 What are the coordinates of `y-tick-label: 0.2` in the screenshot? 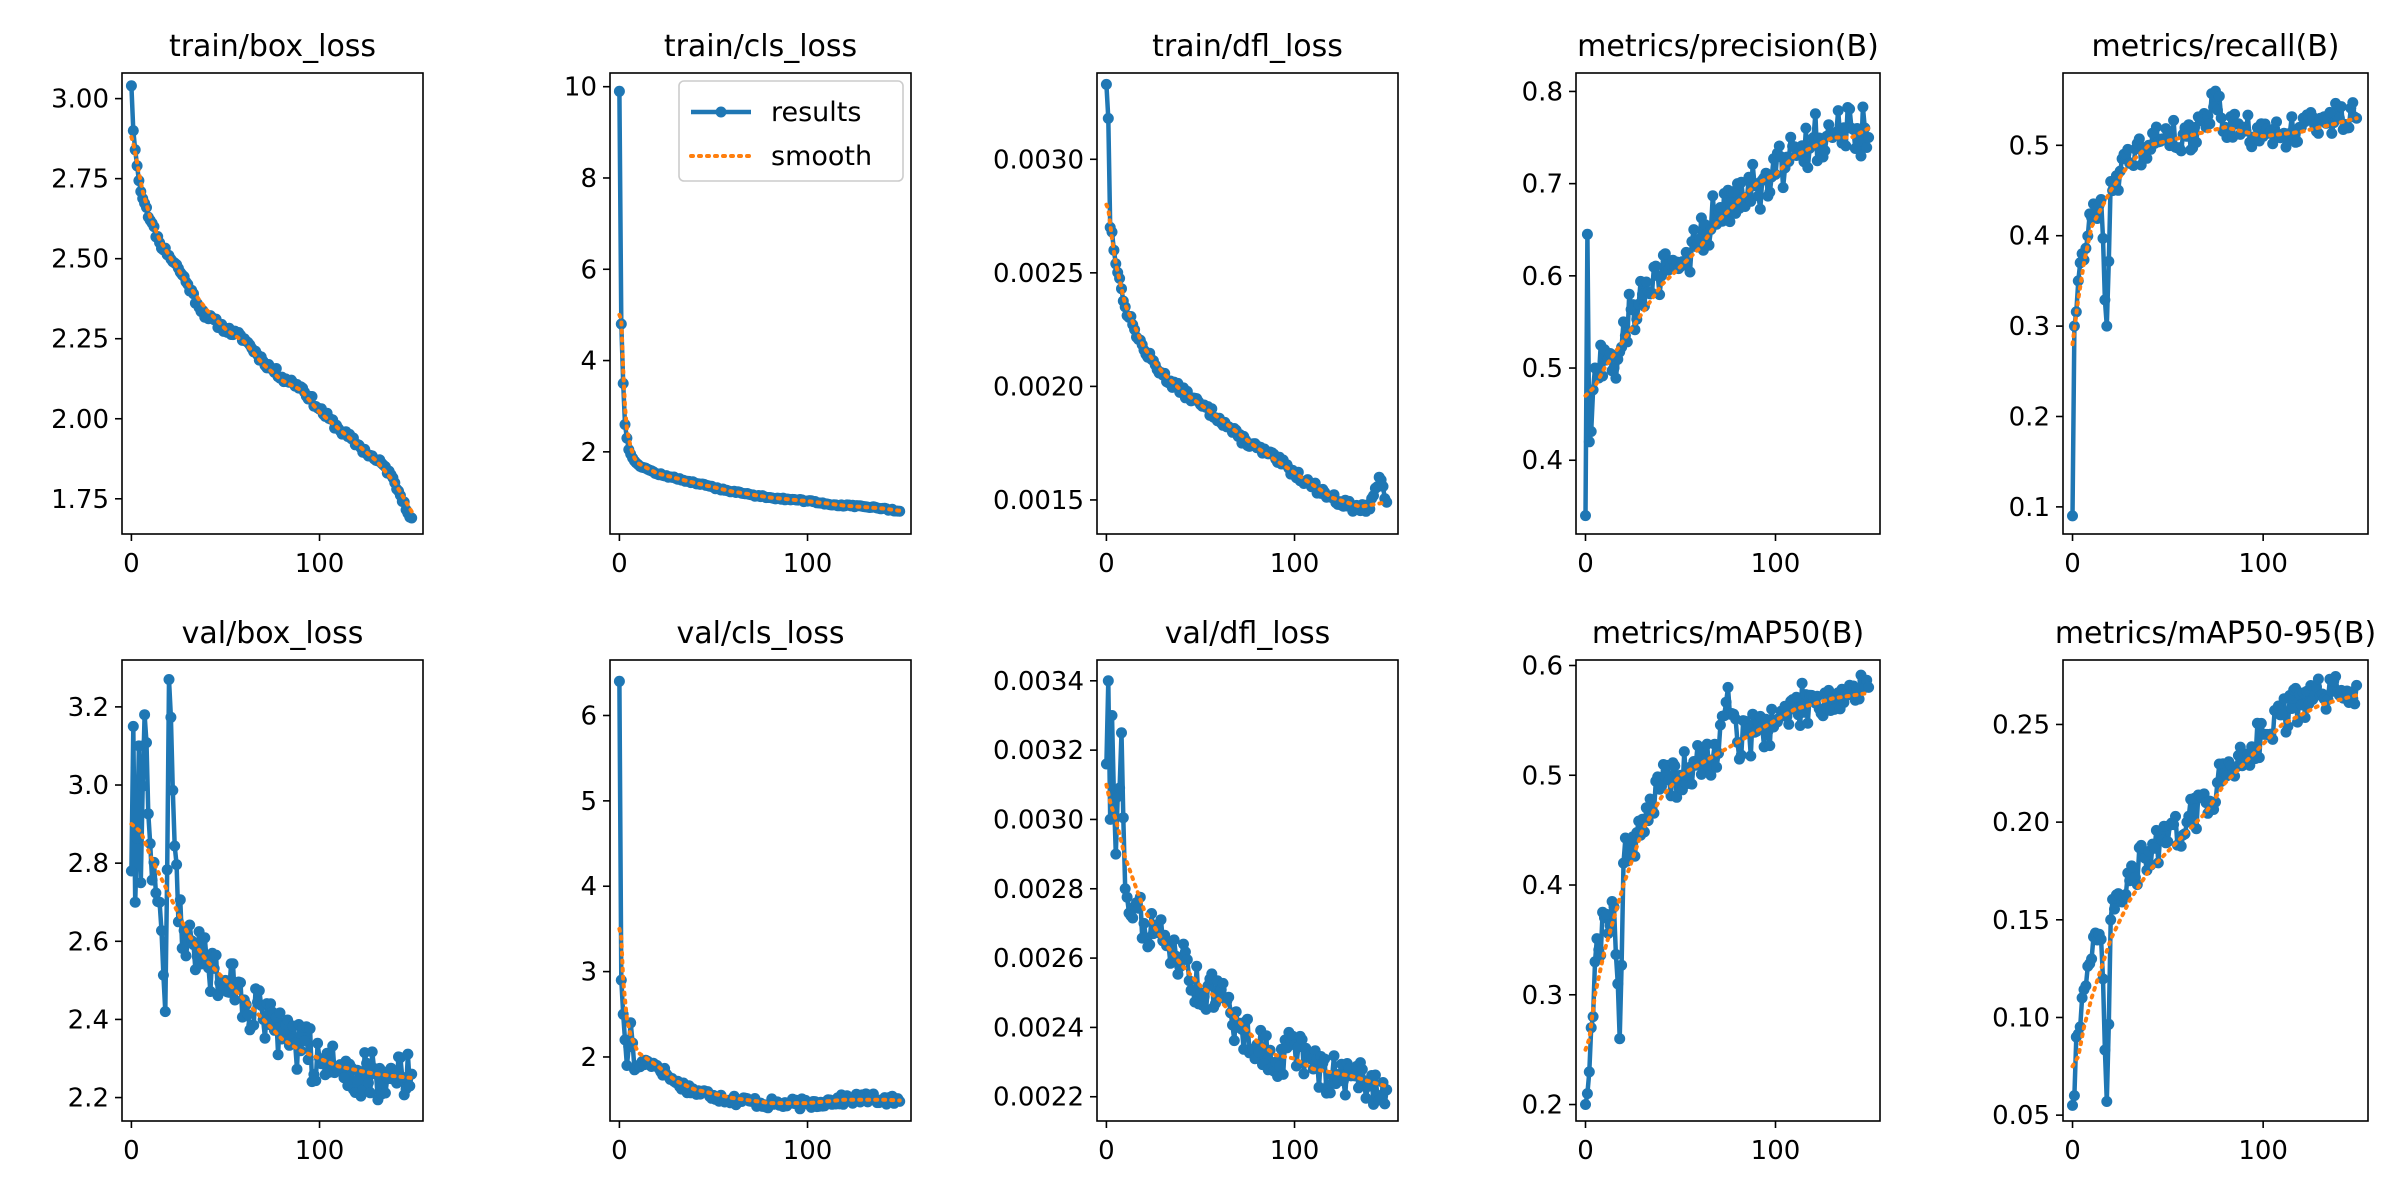 It's located at (2029, 417).